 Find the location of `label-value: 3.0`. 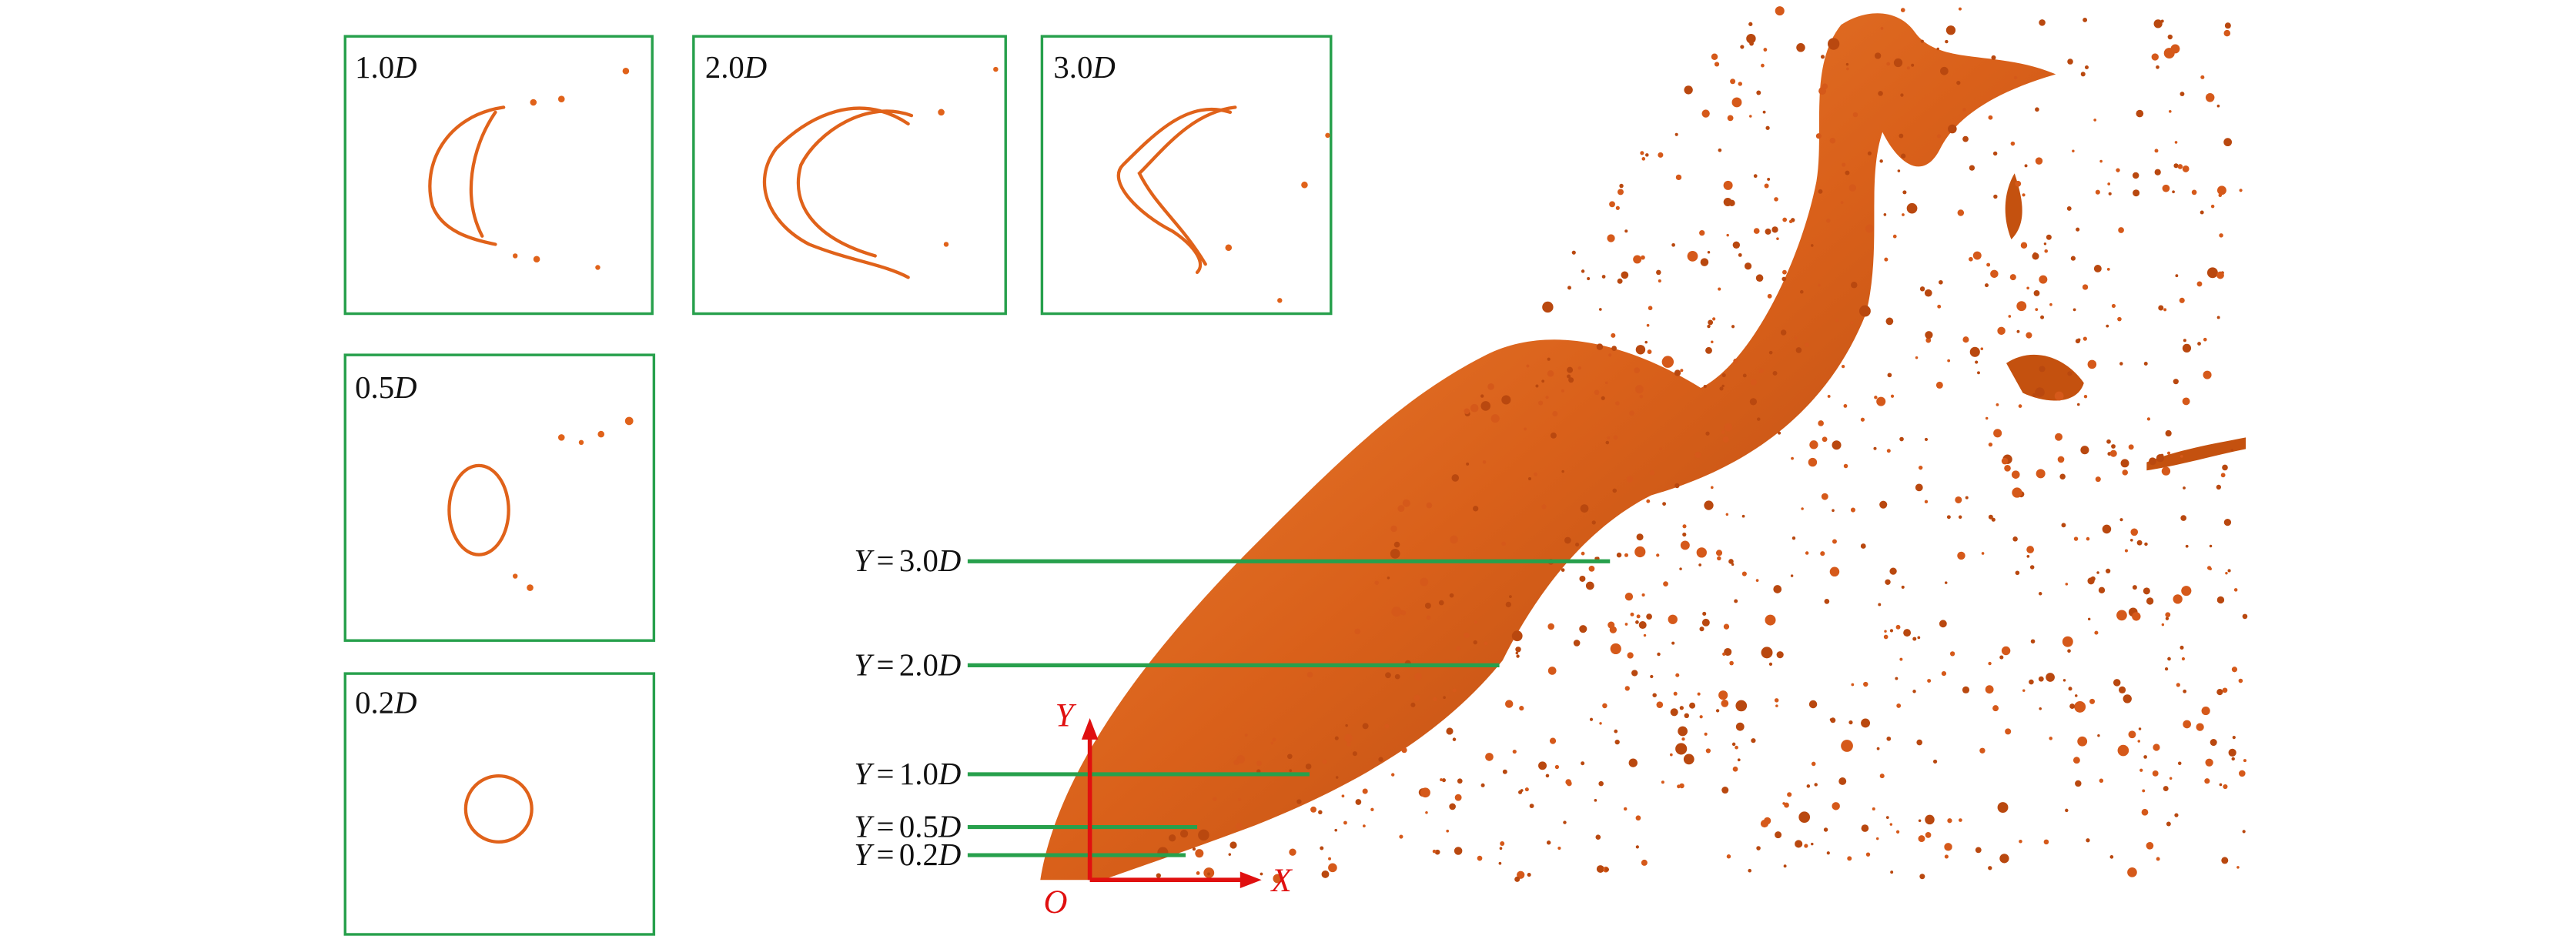

label-value: 3.0 is located at coordinates (1073, 67).